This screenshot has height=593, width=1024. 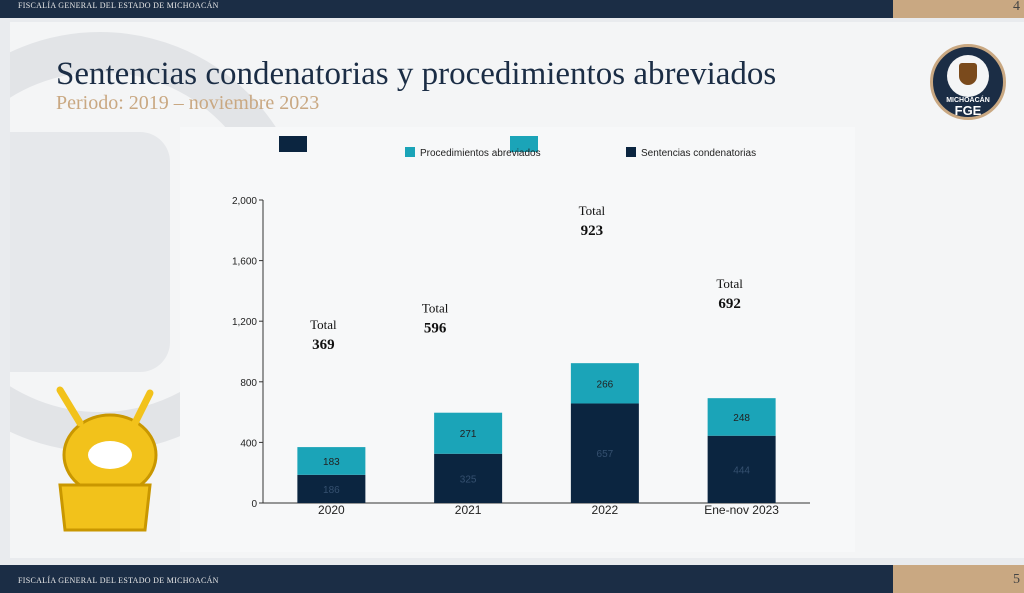 What do you see at coordinates (188, 103) in the screenshot?
I see `slide-subtitle: Periodo: 2019 – noviembre 2023` at bounding box center [188, 103].